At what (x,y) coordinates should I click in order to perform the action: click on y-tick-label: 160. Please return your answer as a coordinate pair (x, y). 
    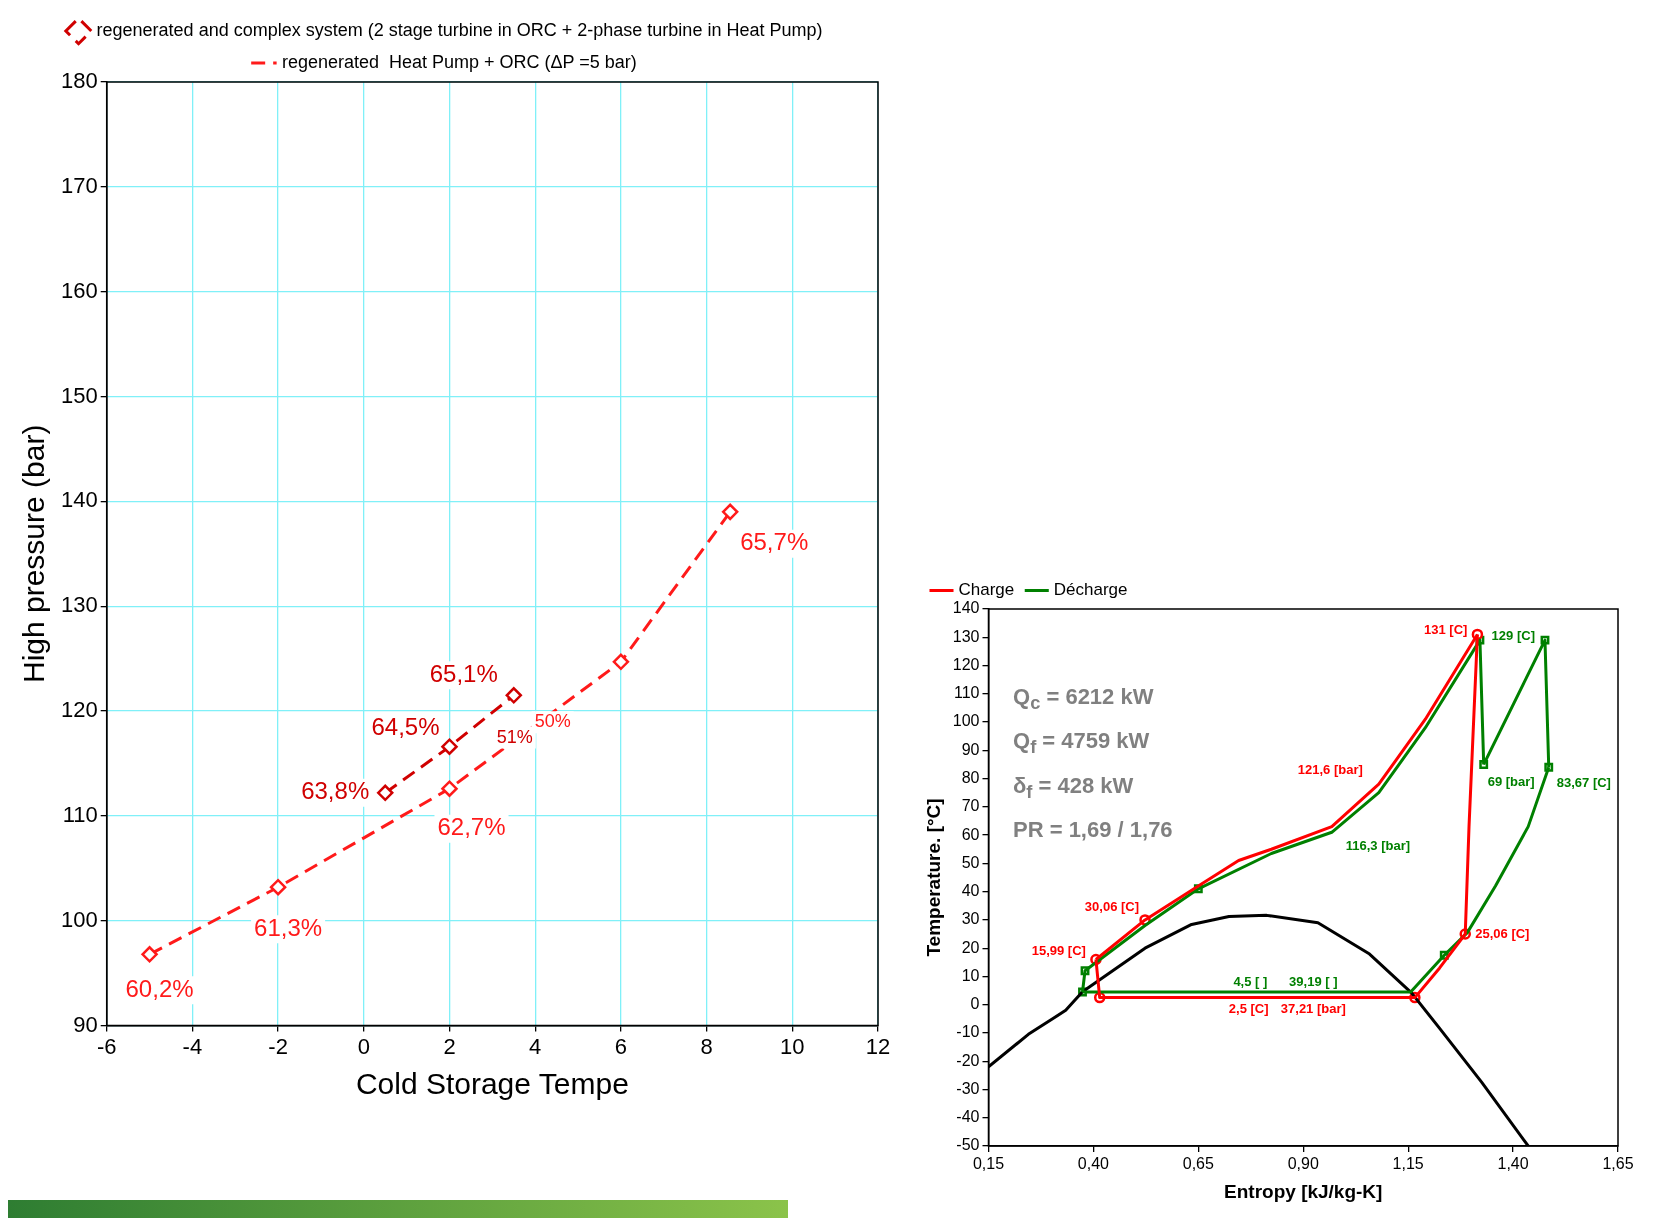
    Looking at the image, I should click on (79, 290).